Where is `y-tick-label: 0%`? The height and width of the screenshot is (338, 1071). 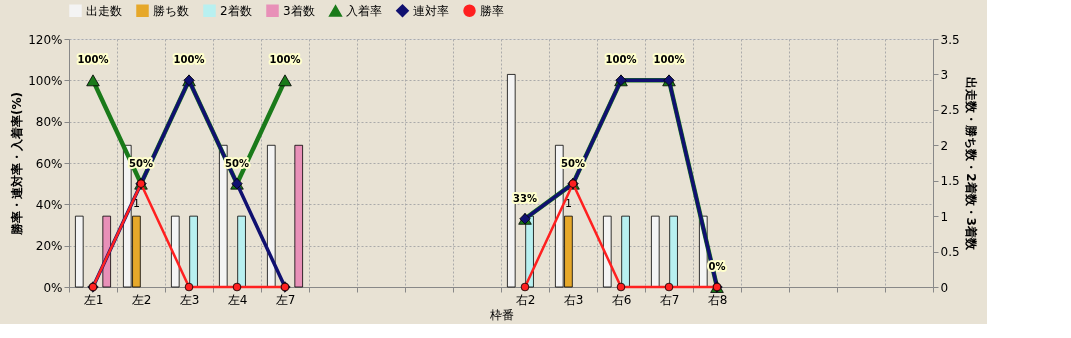
y-tick-label: 0% is located at coordinates (53, 287).